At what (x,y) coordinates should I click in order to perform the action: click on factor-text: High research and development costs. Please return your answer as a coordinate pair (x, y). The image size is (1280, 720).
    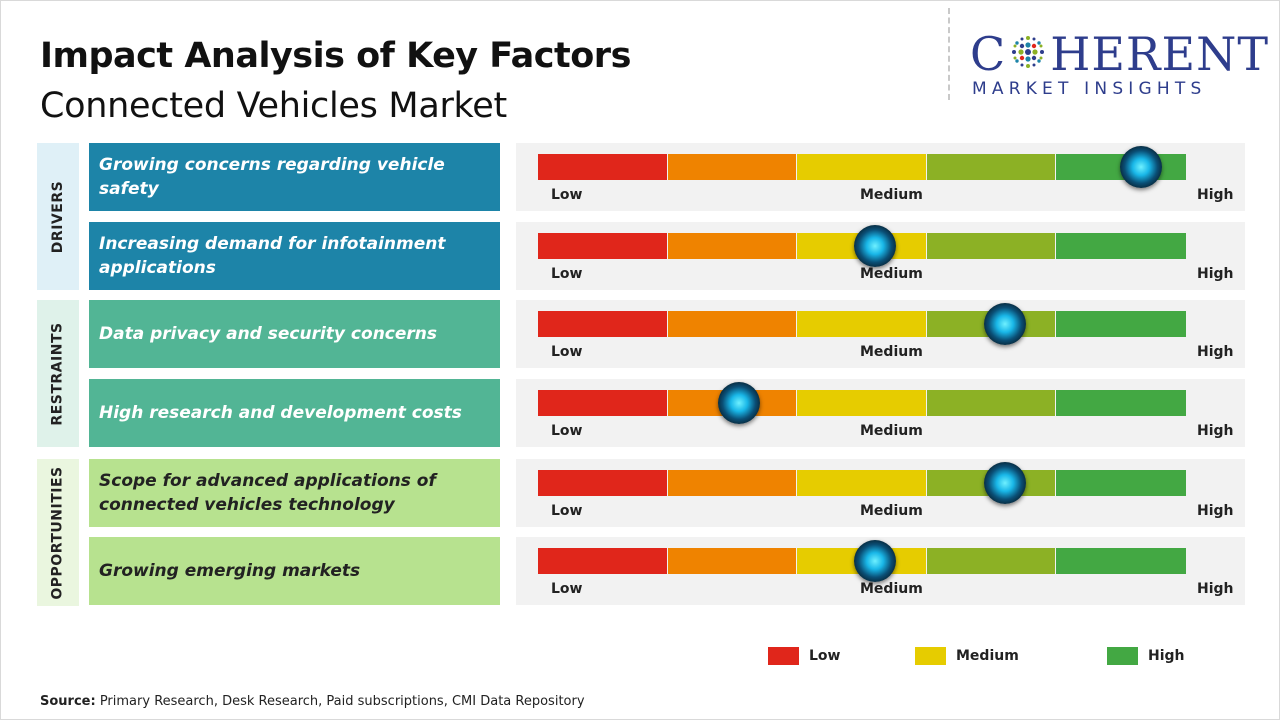
    Looking at the image, I should click on (280, 413).